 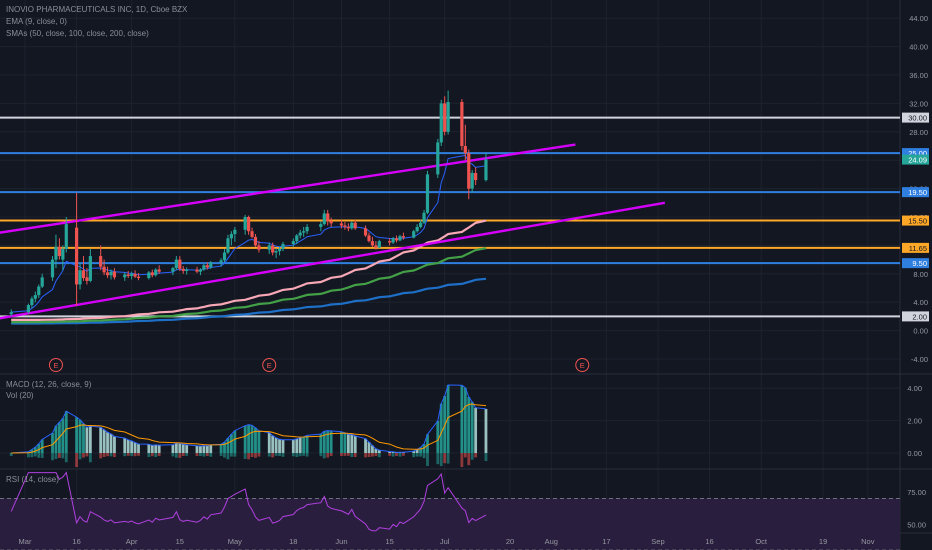 I want to click on last-price-tag, so click(x=915, y=159).